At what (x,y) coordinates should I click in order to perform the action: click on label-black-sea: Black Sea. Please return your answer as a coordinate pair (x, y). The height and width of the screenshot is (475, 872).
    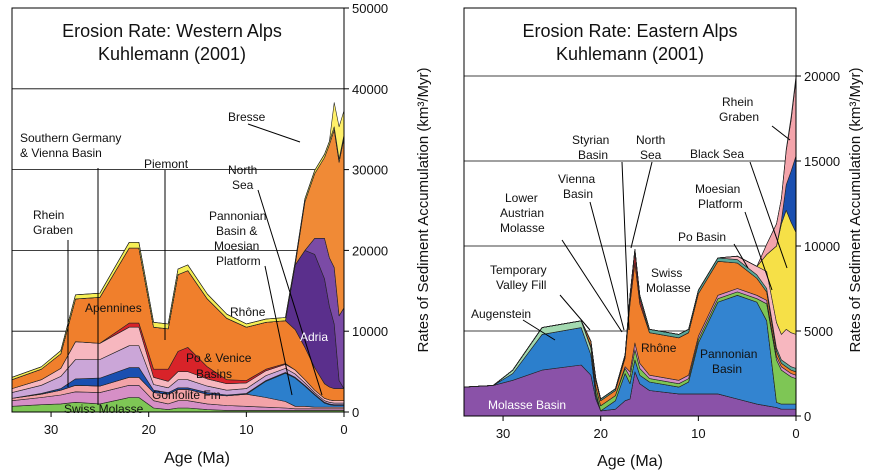
    Looking at the image, I should click on (717, 154).